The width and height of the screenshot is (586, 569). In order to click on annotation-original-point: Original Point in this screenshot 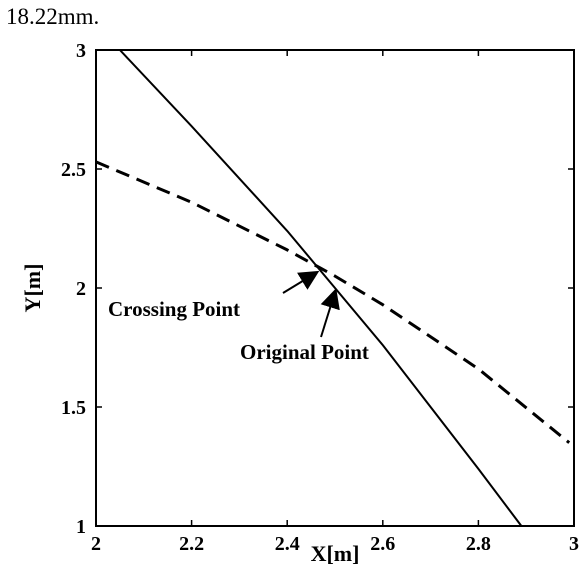, I will do `click(304, 352)`.